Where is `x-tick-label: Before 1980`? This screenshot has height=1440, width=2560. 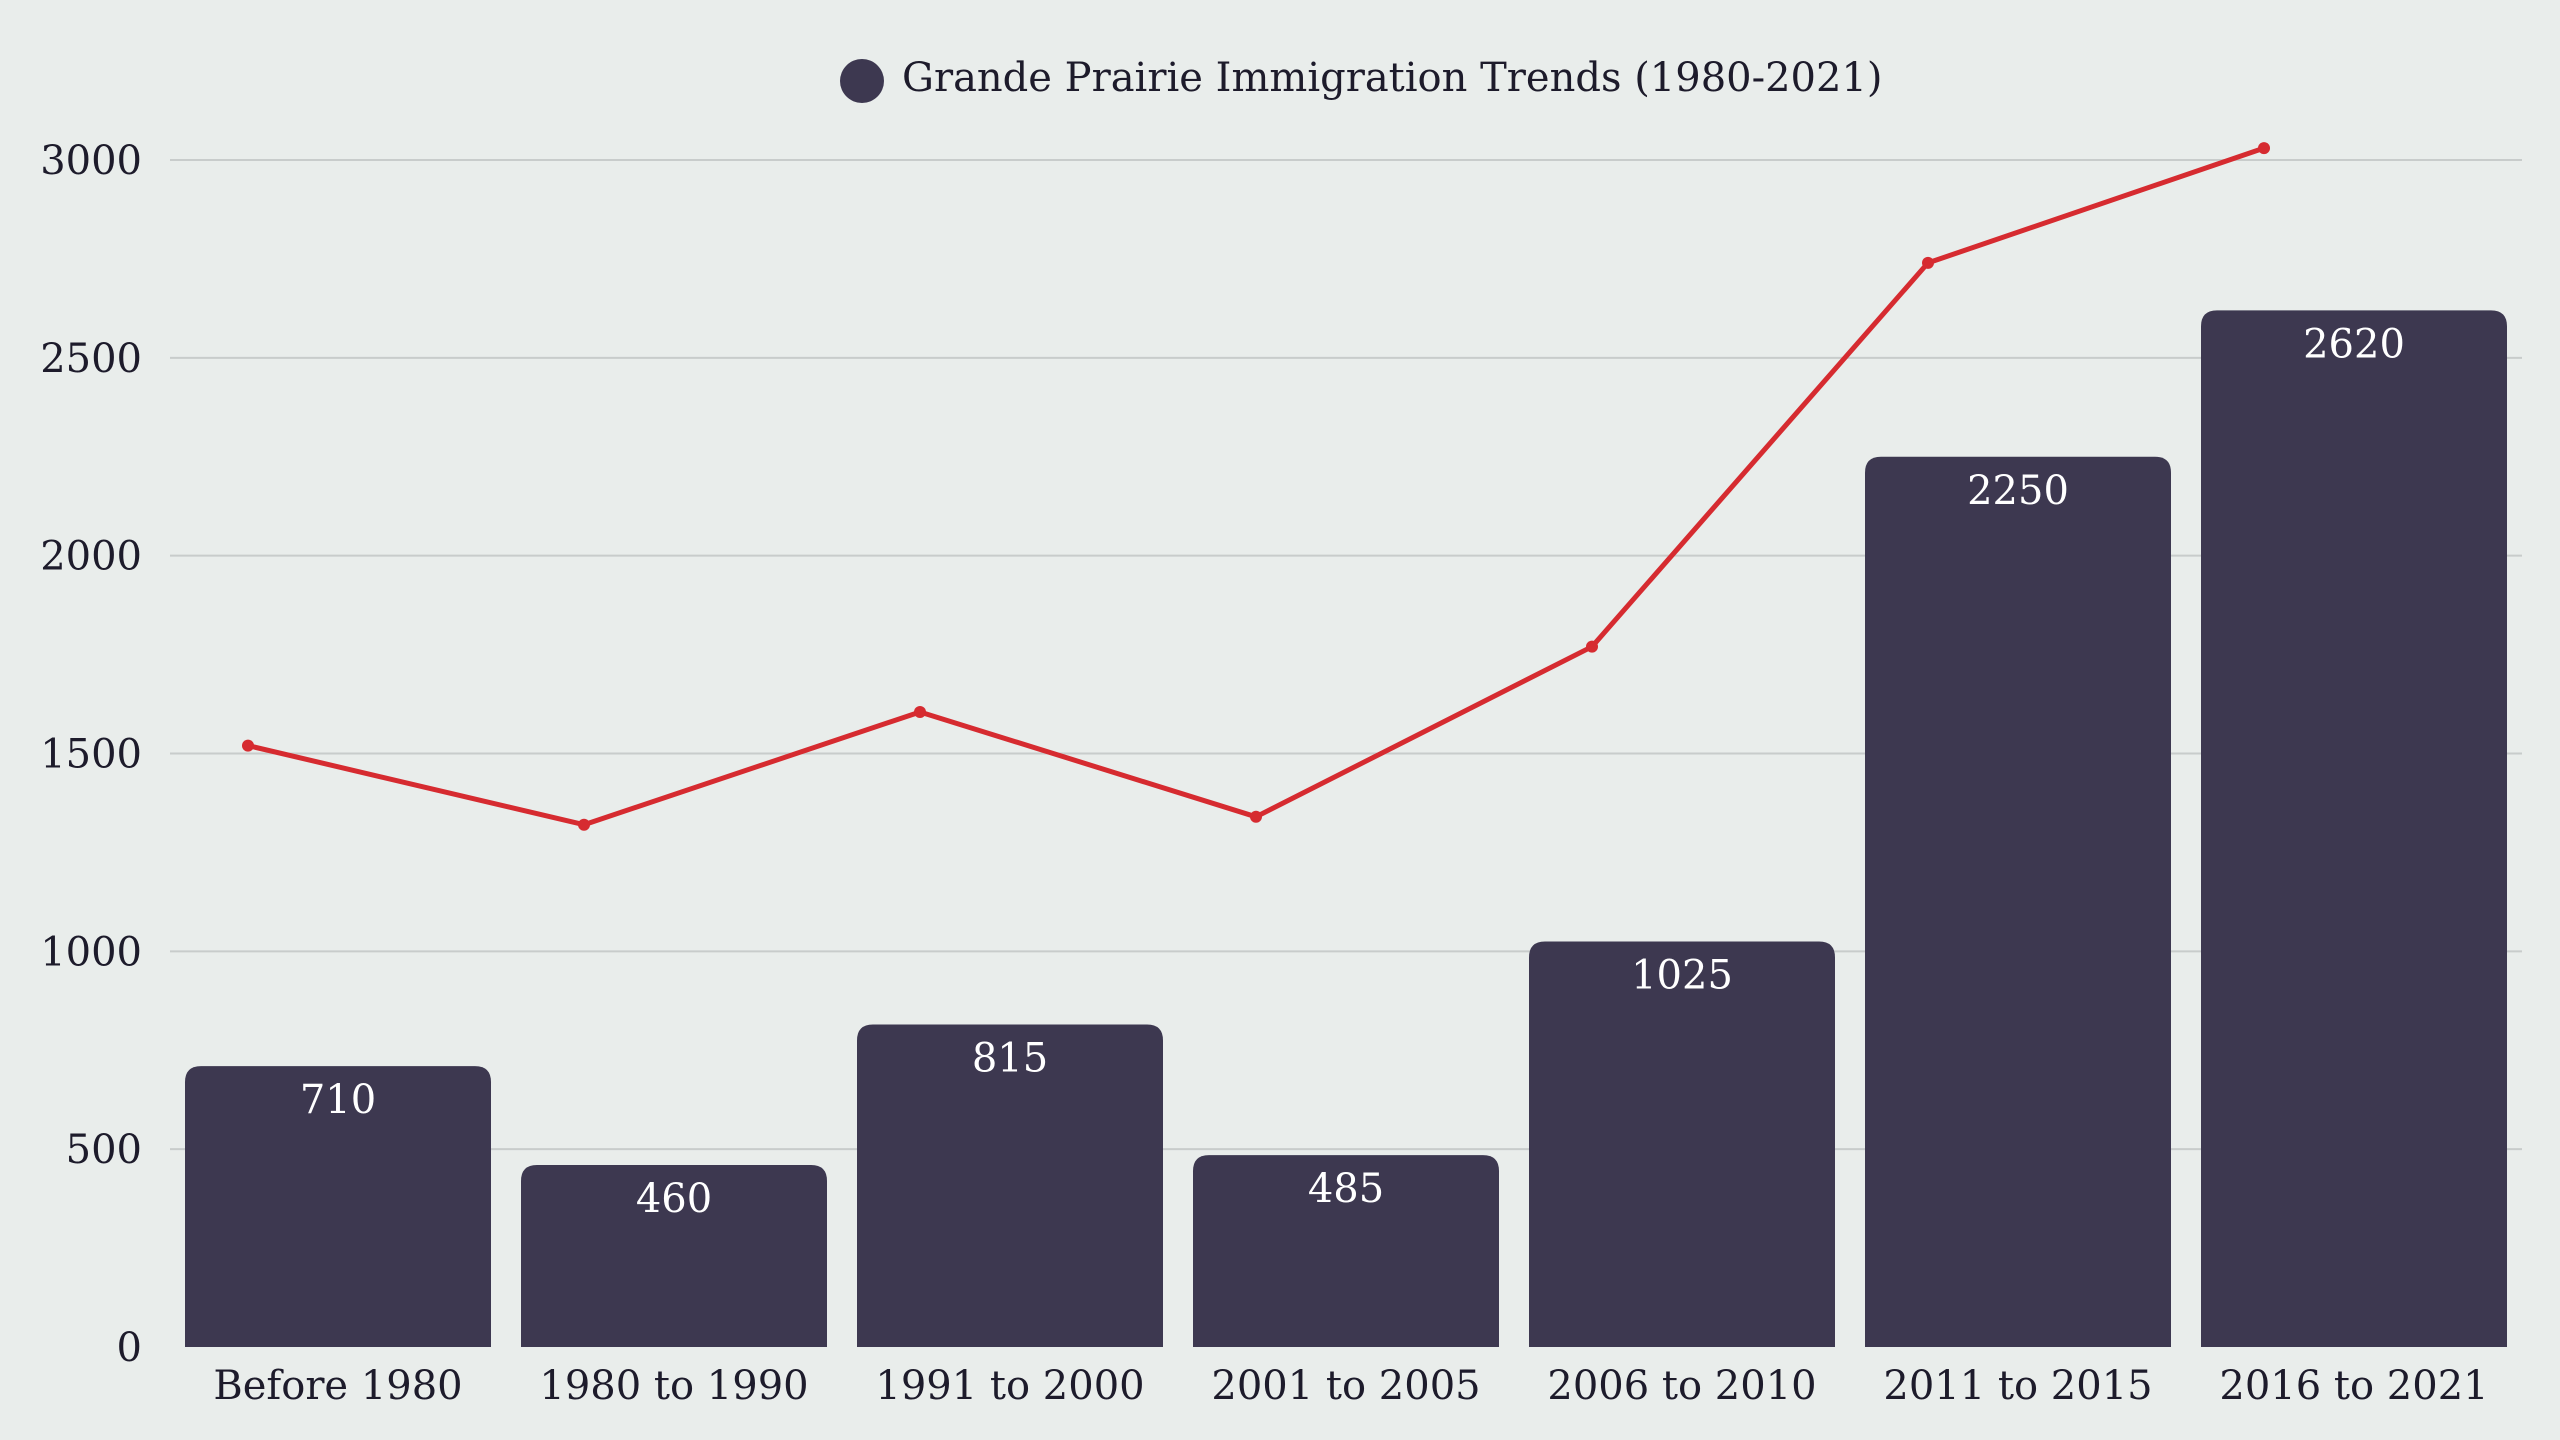
x-tick-label: Before 1980 is located at coordinates (337, 1386).